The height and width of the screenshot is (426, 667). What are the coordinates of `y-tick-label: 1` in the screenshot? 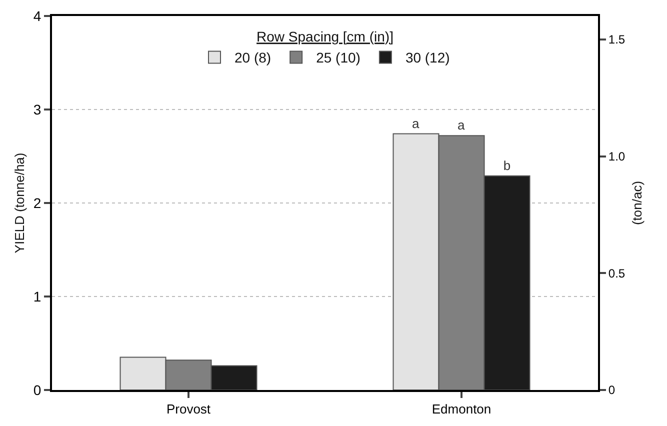 It's located at (37, 296).